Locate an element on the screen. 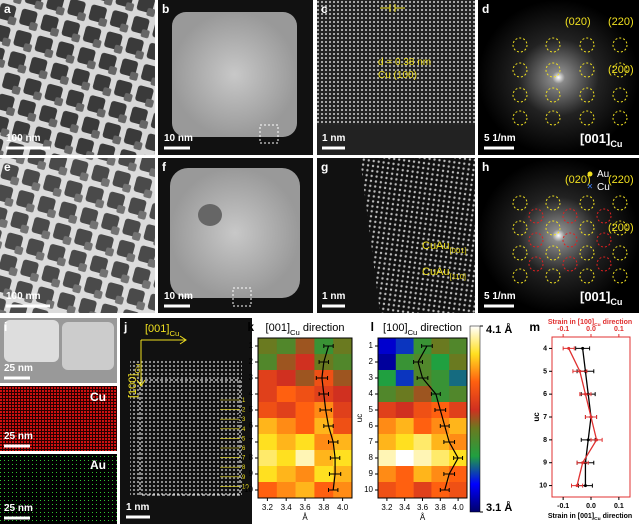 The image size is (639, 524). text-part: 10 nm is located at coordinates (178, 296).